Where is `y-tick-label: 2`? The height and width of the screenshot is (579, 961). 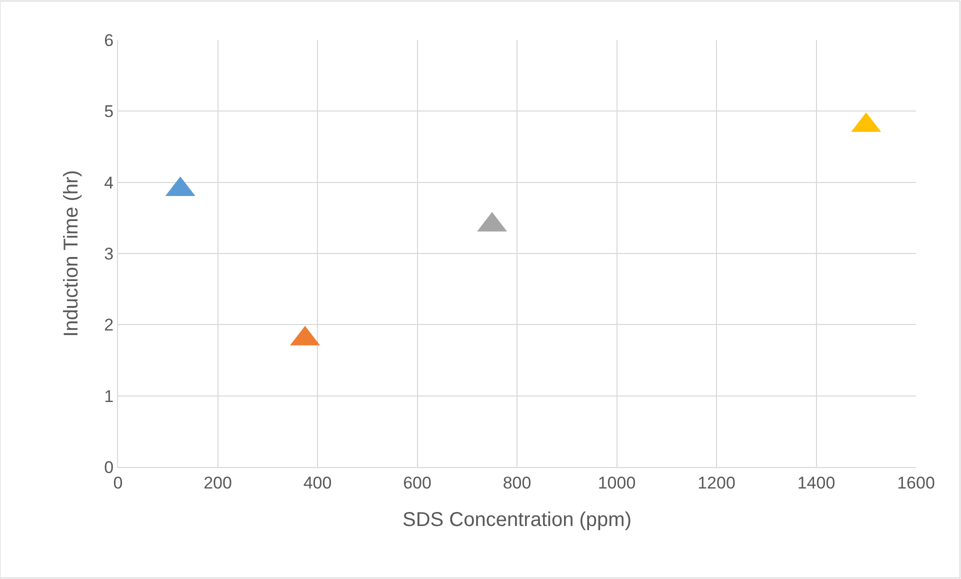
y-tick-label: 2 is located at coordinates (109, 325).